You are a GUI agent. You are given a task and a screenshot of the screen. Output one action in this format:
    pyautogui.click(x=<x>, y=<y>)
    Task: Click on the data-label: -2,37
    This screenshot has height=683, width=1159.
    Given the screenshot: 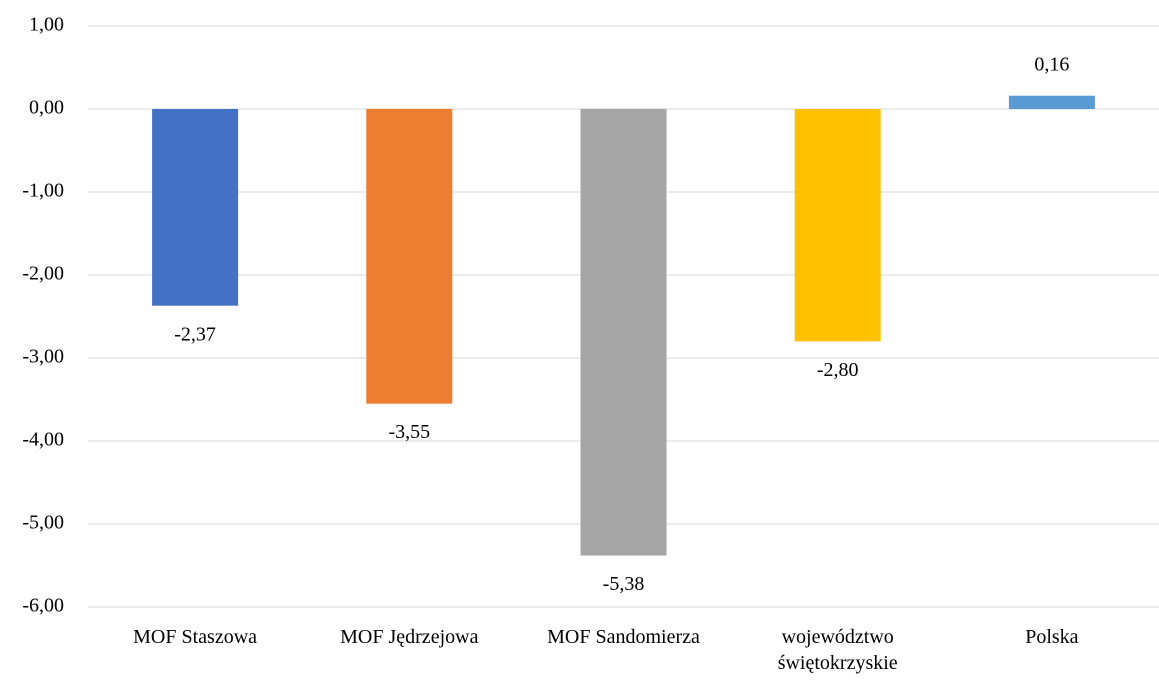 What is the action you would take?
    pyautogui.click(x=195, y=334)
    